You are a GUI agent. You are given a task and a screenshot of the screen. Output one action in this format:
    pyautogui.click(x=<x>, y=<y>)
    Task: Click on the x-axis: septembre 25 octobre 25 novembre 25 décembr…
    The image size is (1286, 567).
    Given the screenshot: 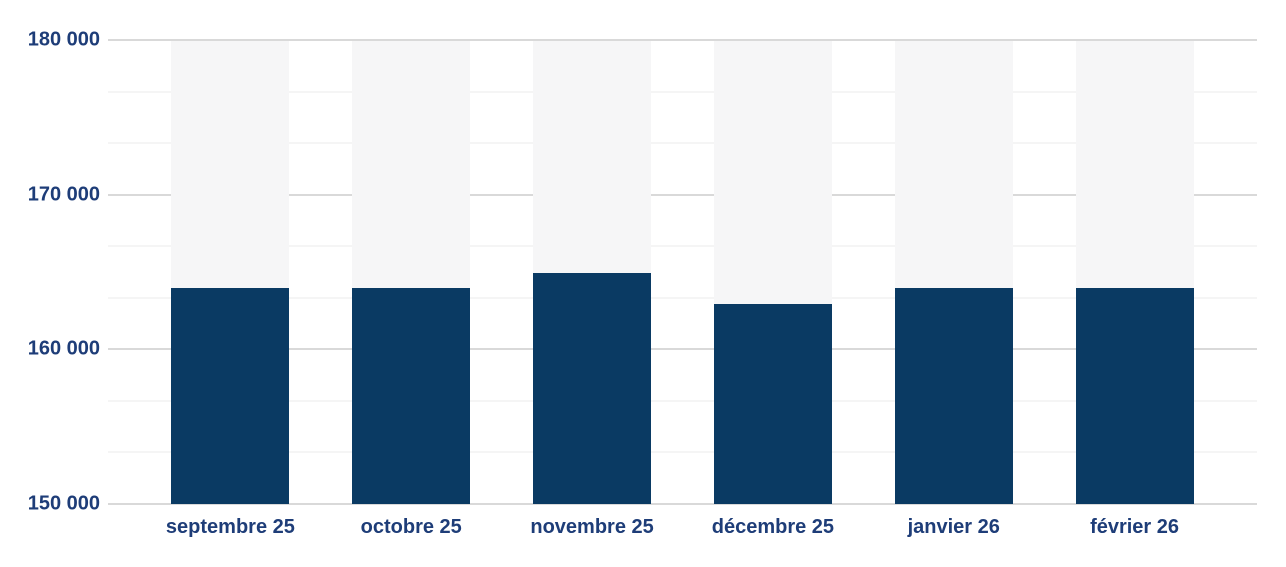 What is the action you would take?
    pyautogui.click(x=682, y=527)
    